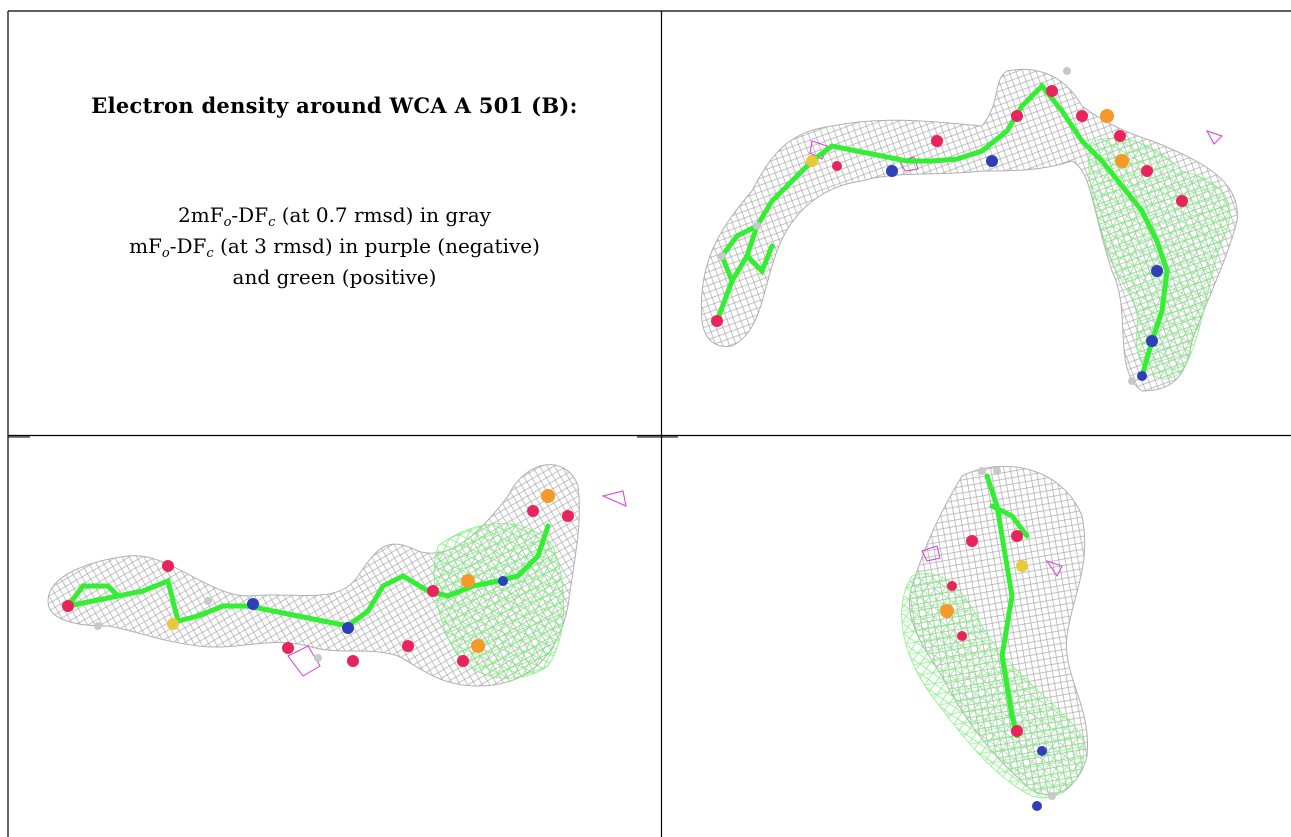  I want to click on legend-line-2fofc: 2mFo-DFc (at 0.7 rmsd) in gray, so click(334, 216).